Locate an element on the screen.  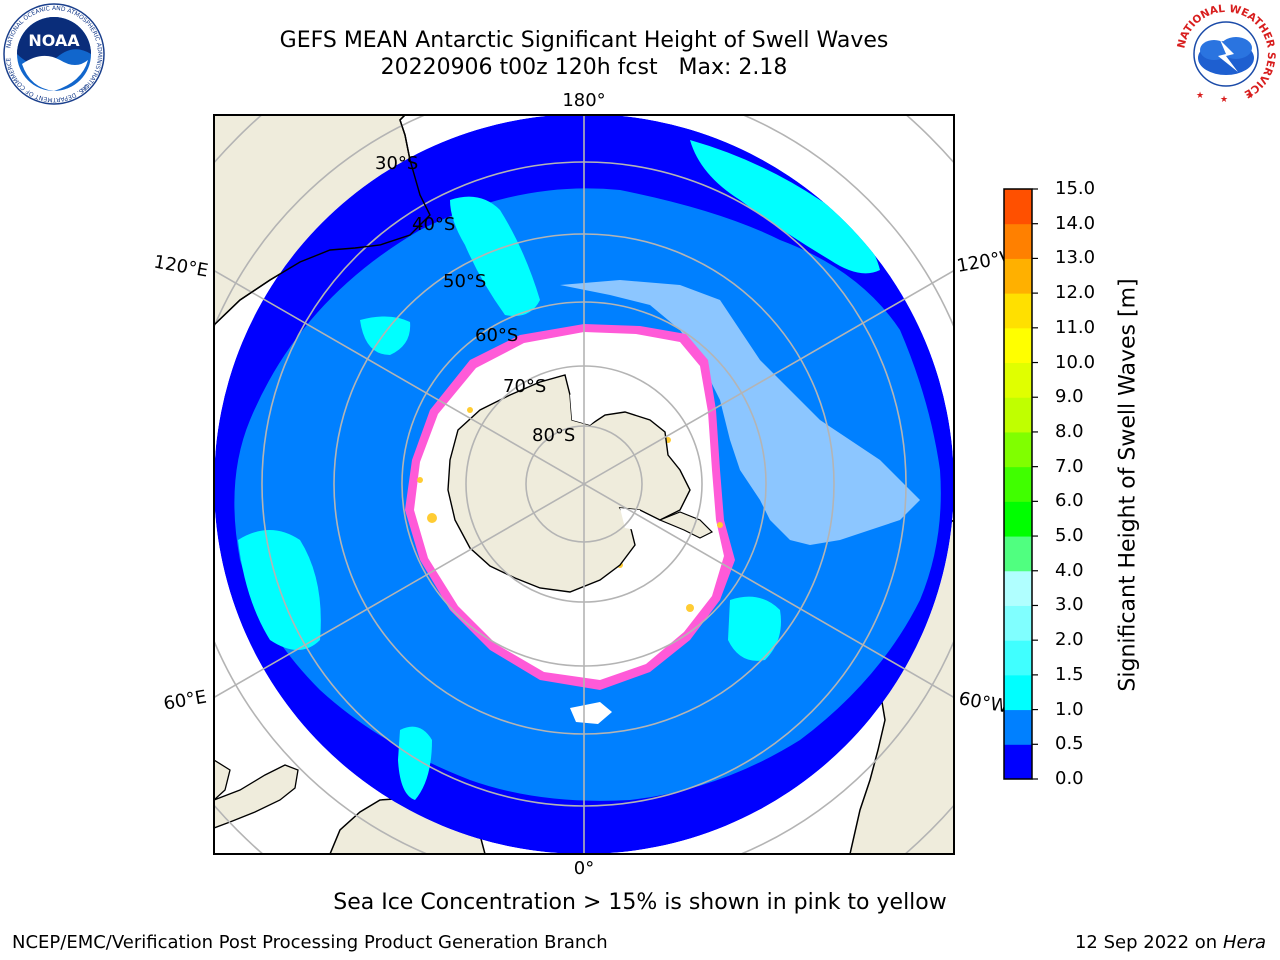
sea-ice-patch-atlantic is located at coordinates (591, 713).